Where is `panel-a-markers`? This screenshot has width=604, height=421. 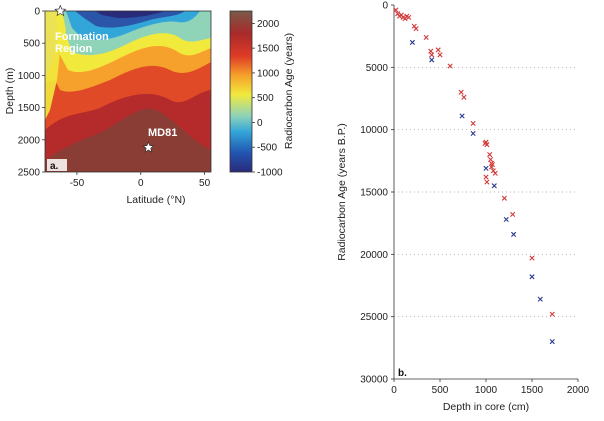 panel-a-markers is located at coordinates (104, 78).